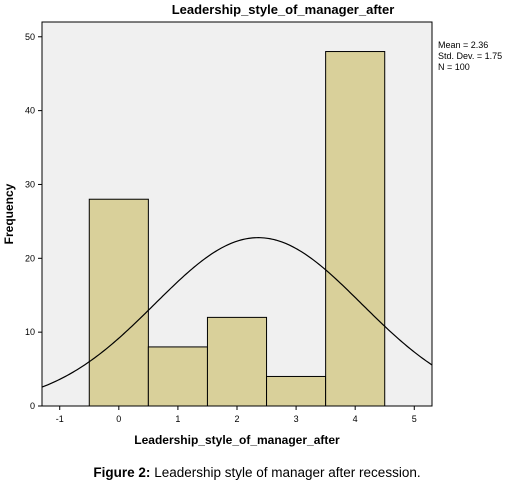 Image resolution: width=514 pixels, height=487 pixels. What do you see at coordinates (30, 111) in the screenshot?
I see `y-tick-label-40: 40` at bounding box center [30, 111].